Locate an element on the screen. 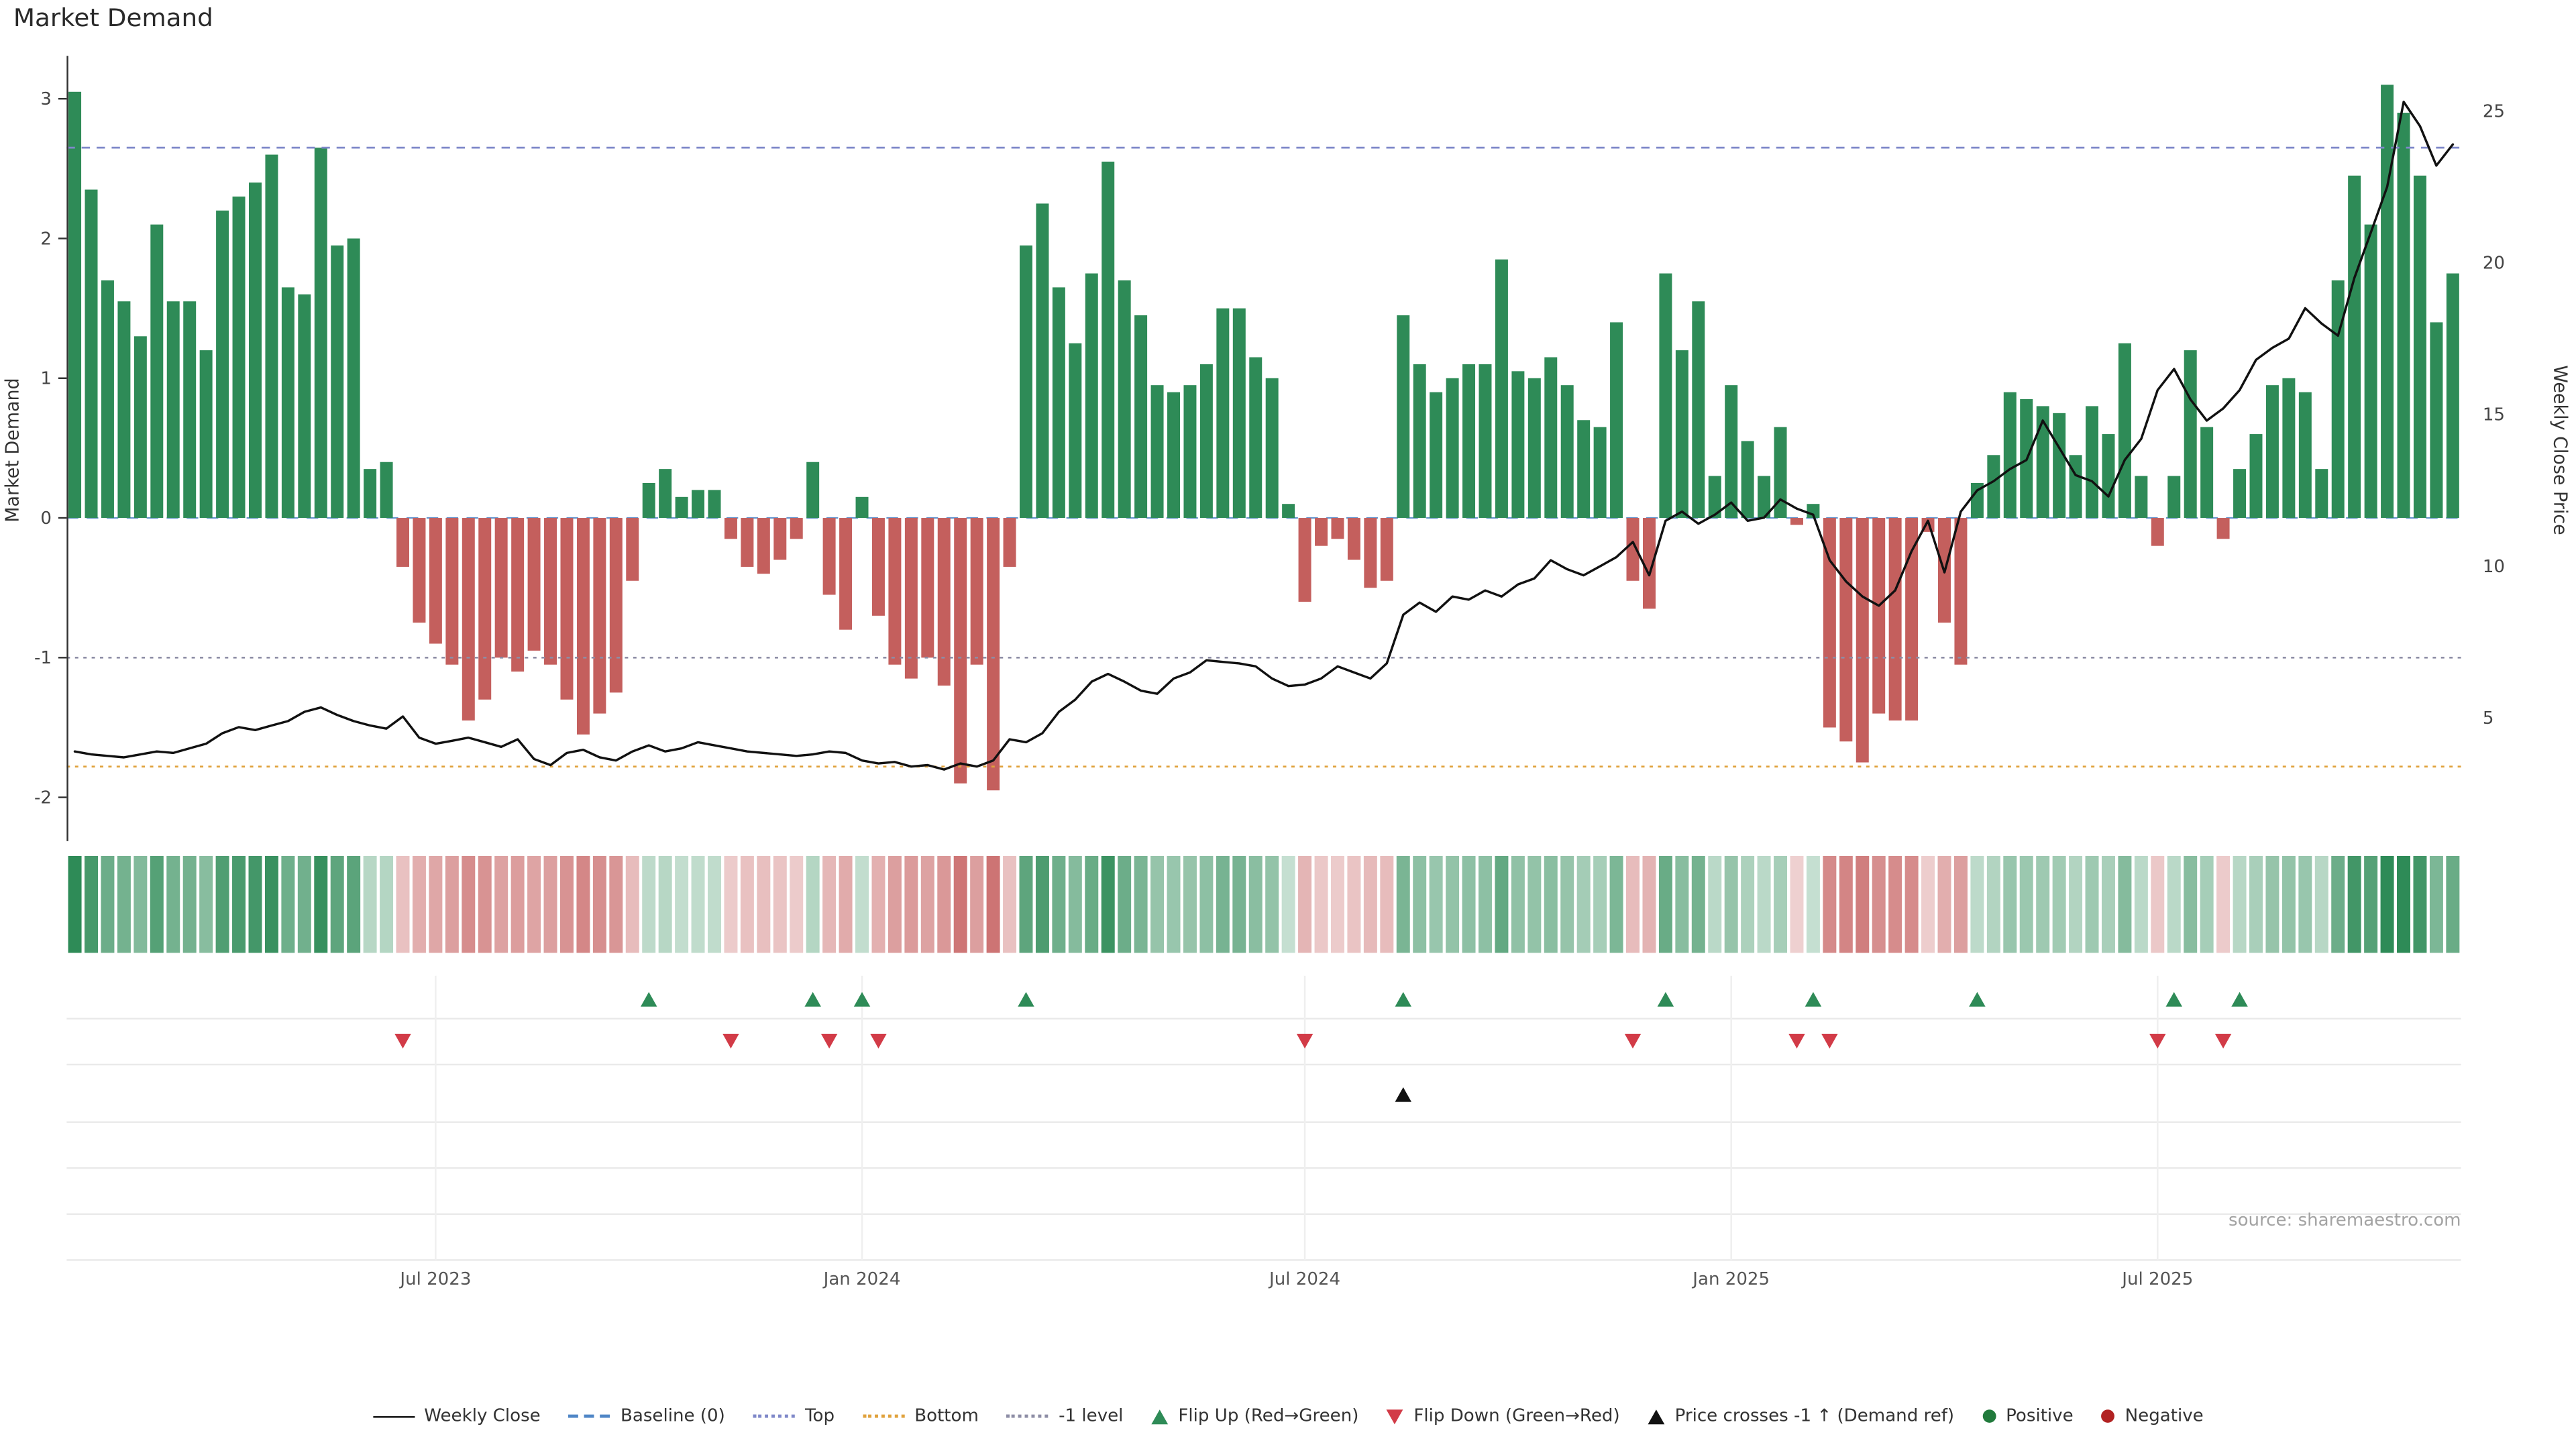  chart-title: Market Demand is located at coordinates (113, 18).